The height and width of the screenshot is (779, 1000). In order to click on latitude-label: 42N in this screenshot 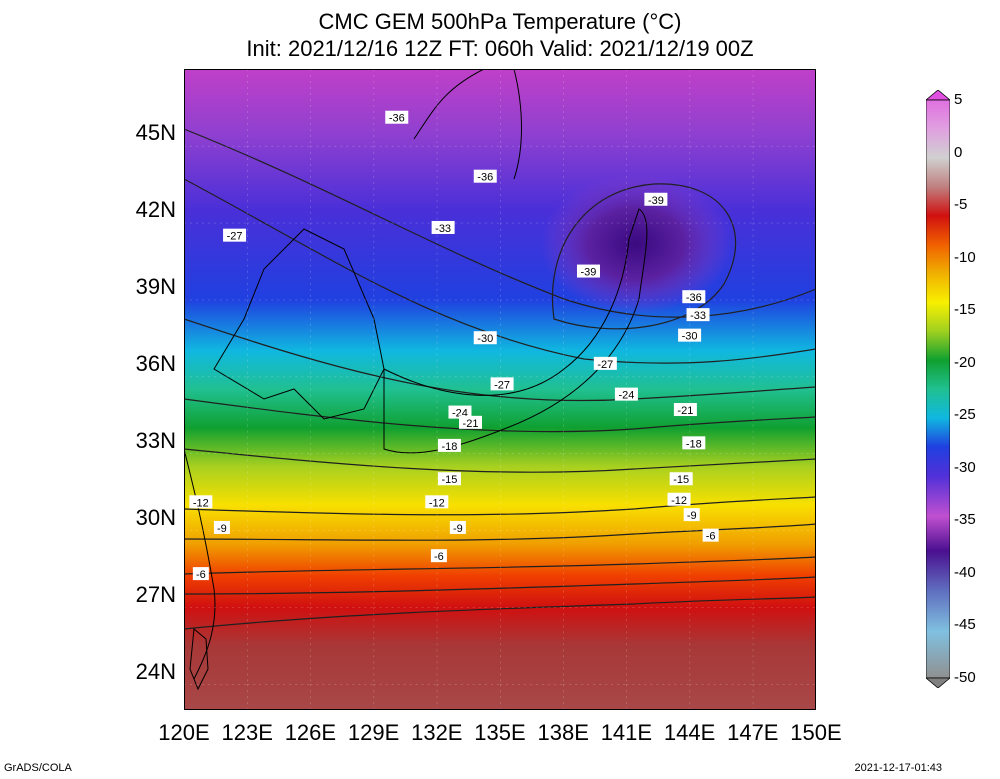, I will do `click(155, 210)`.